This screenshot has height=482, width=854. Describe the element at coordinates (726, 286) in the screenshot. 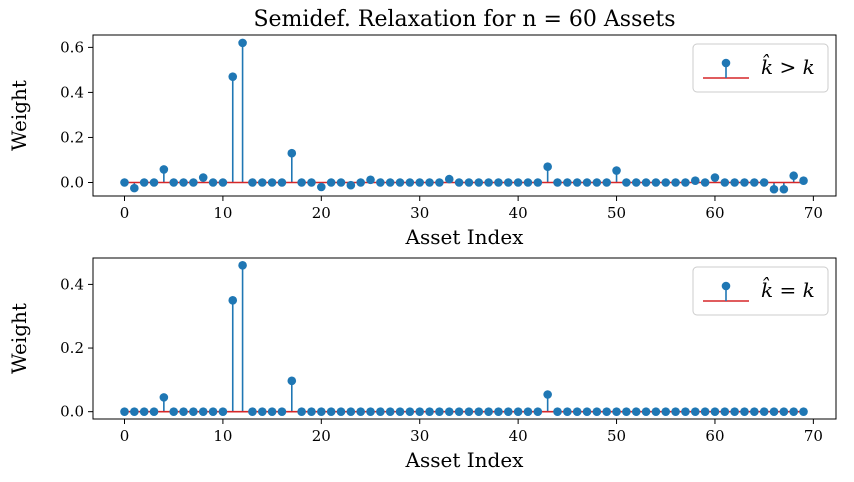

I see `legend-marker-swatch` at that location.